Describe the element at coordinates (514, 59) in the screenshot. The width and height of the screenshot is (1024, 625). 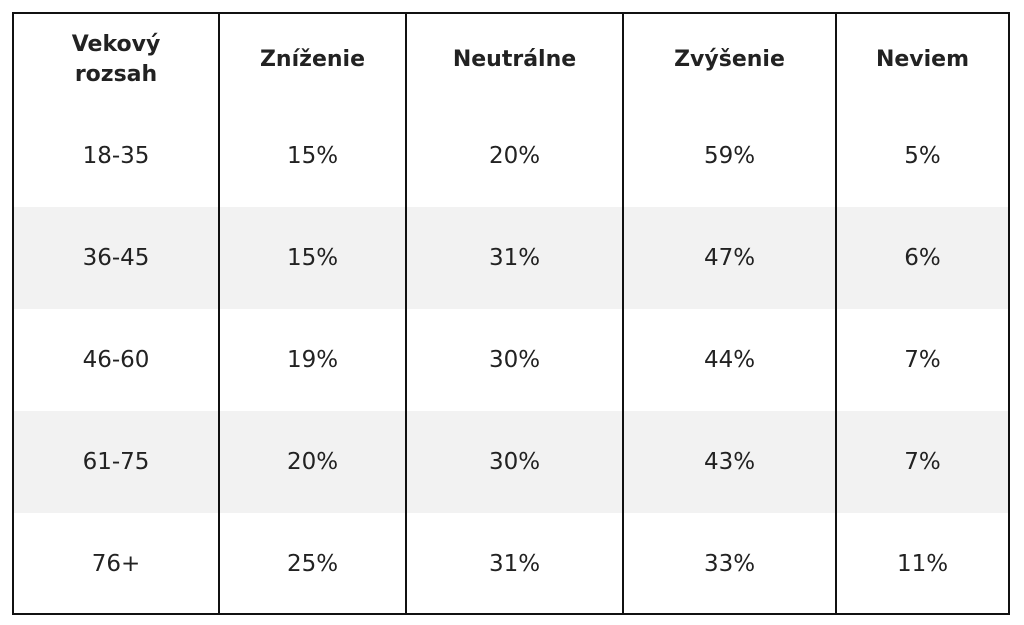
I see `header-cell: Neutrálne` at that location.